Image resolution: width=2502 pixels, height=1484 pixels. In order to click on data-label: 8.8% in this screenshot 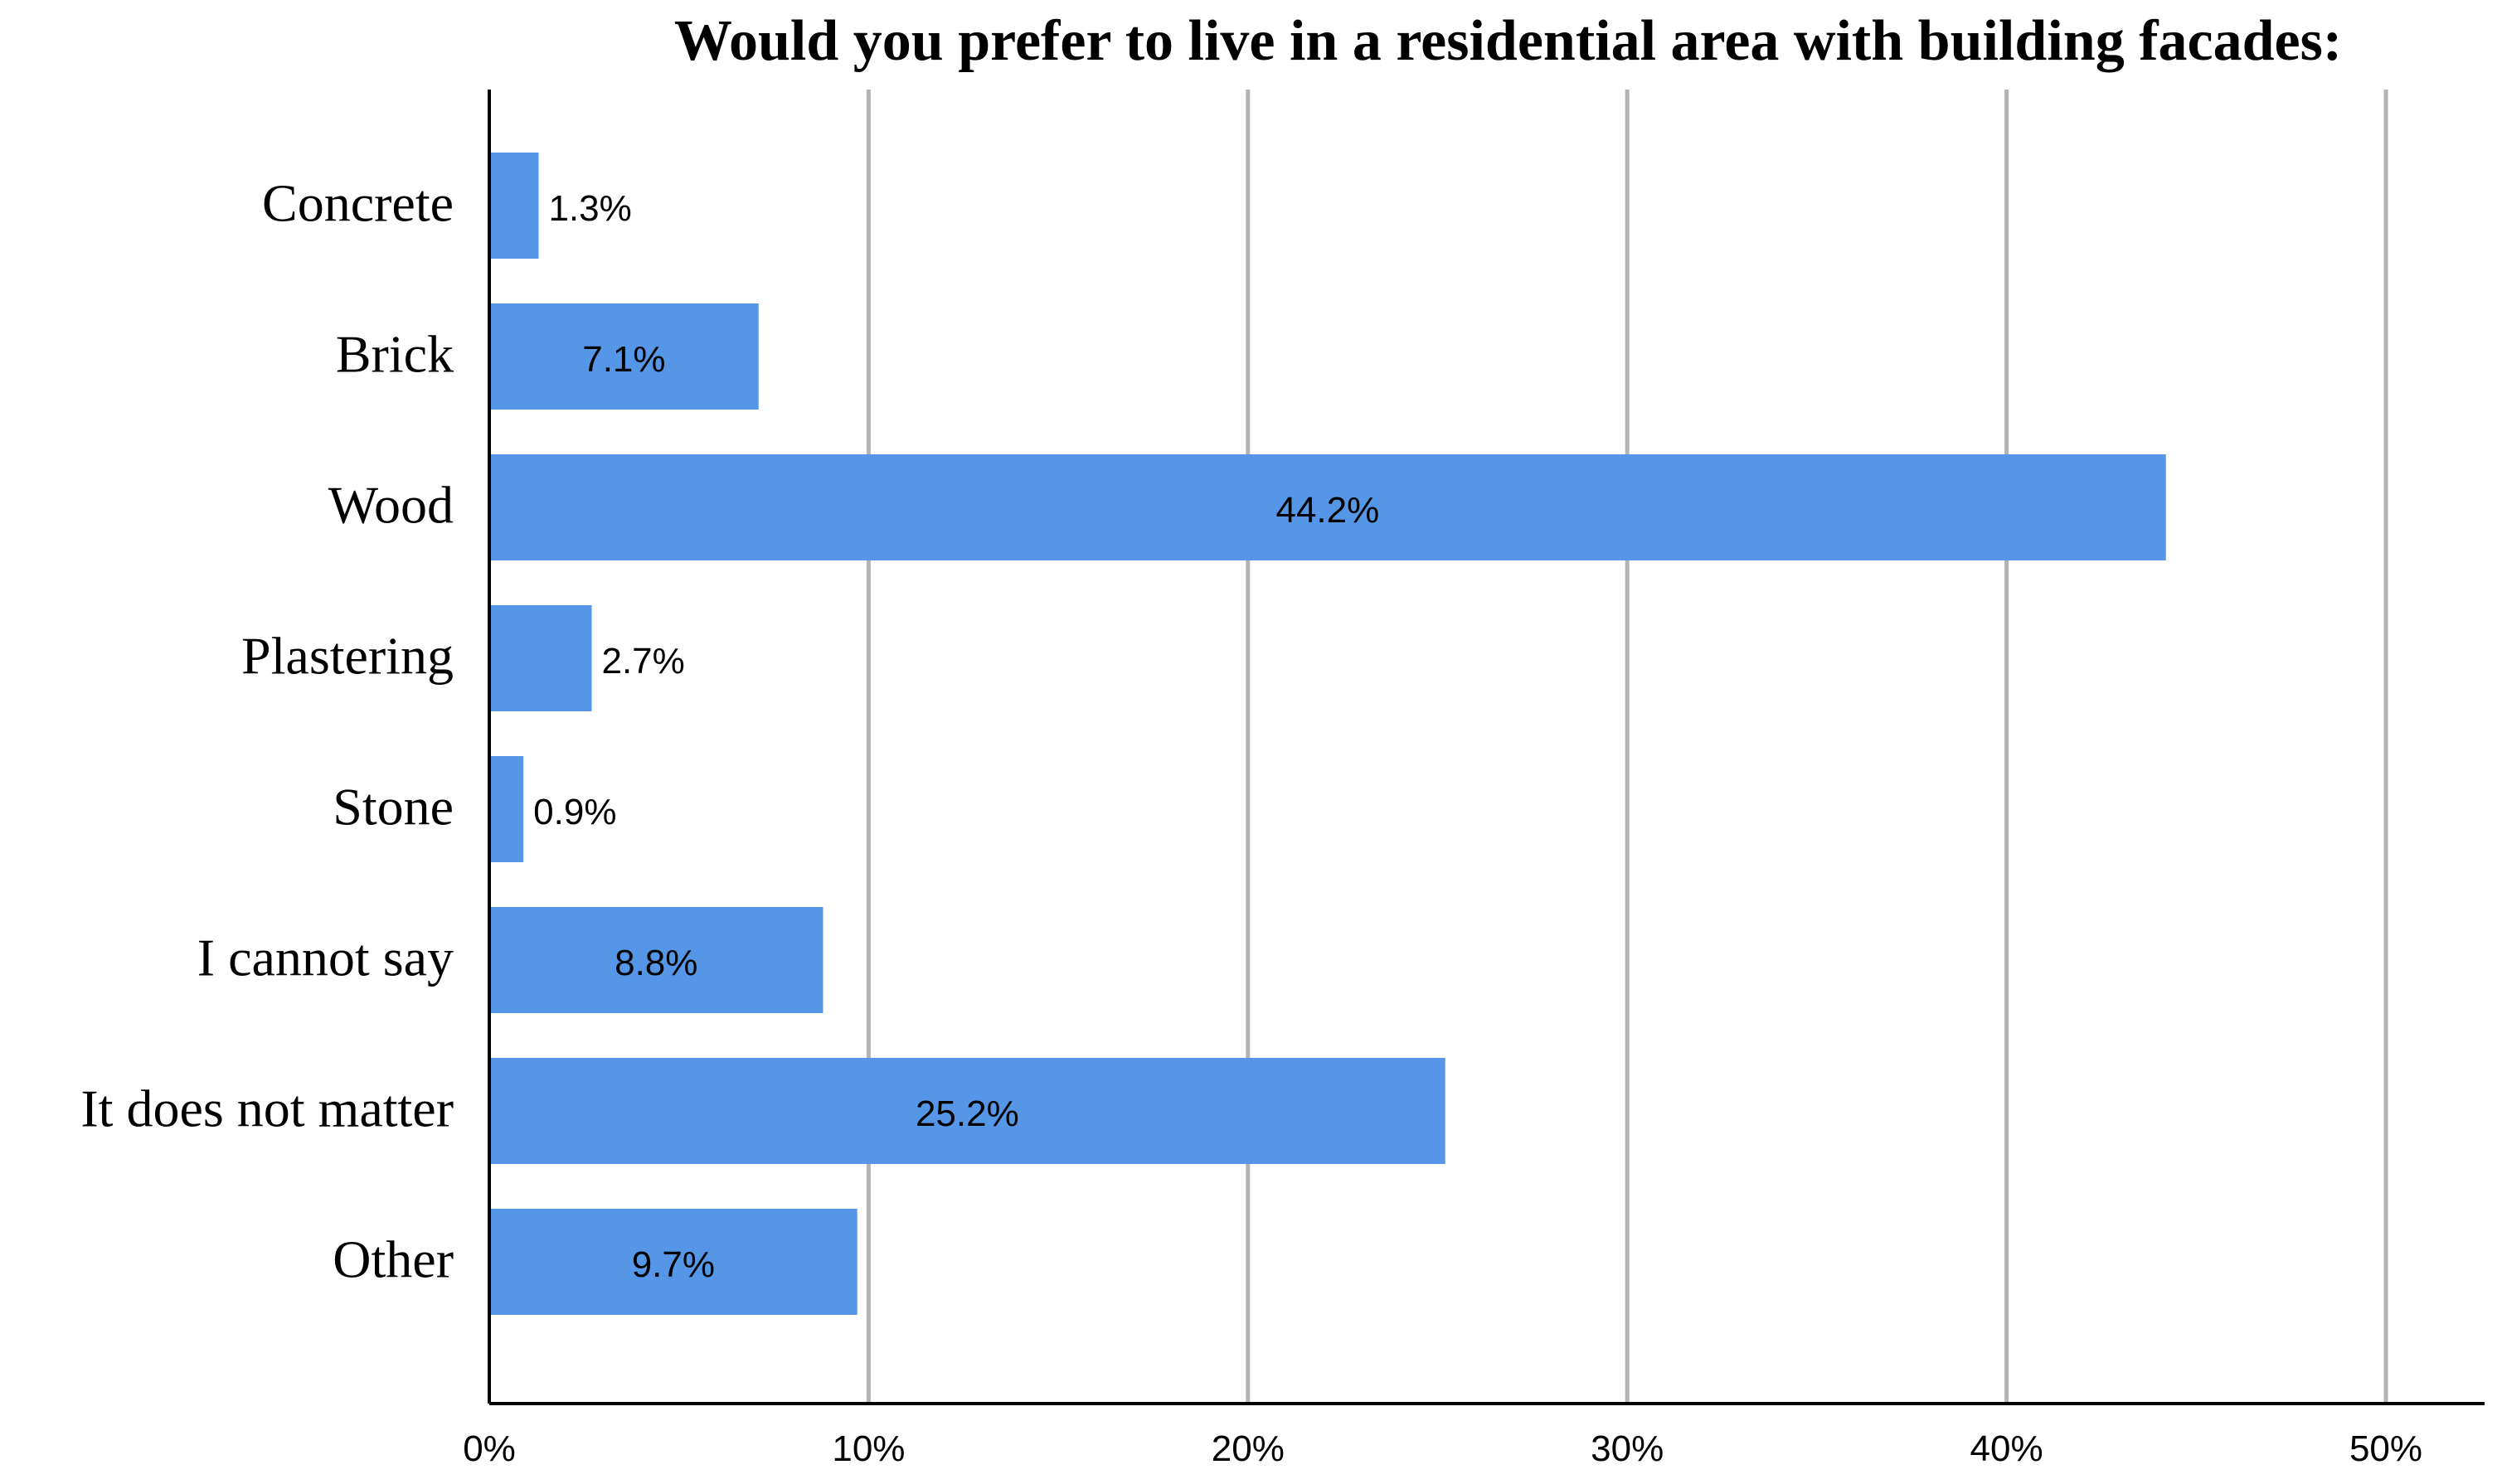, I will do `click(656, 963)`.